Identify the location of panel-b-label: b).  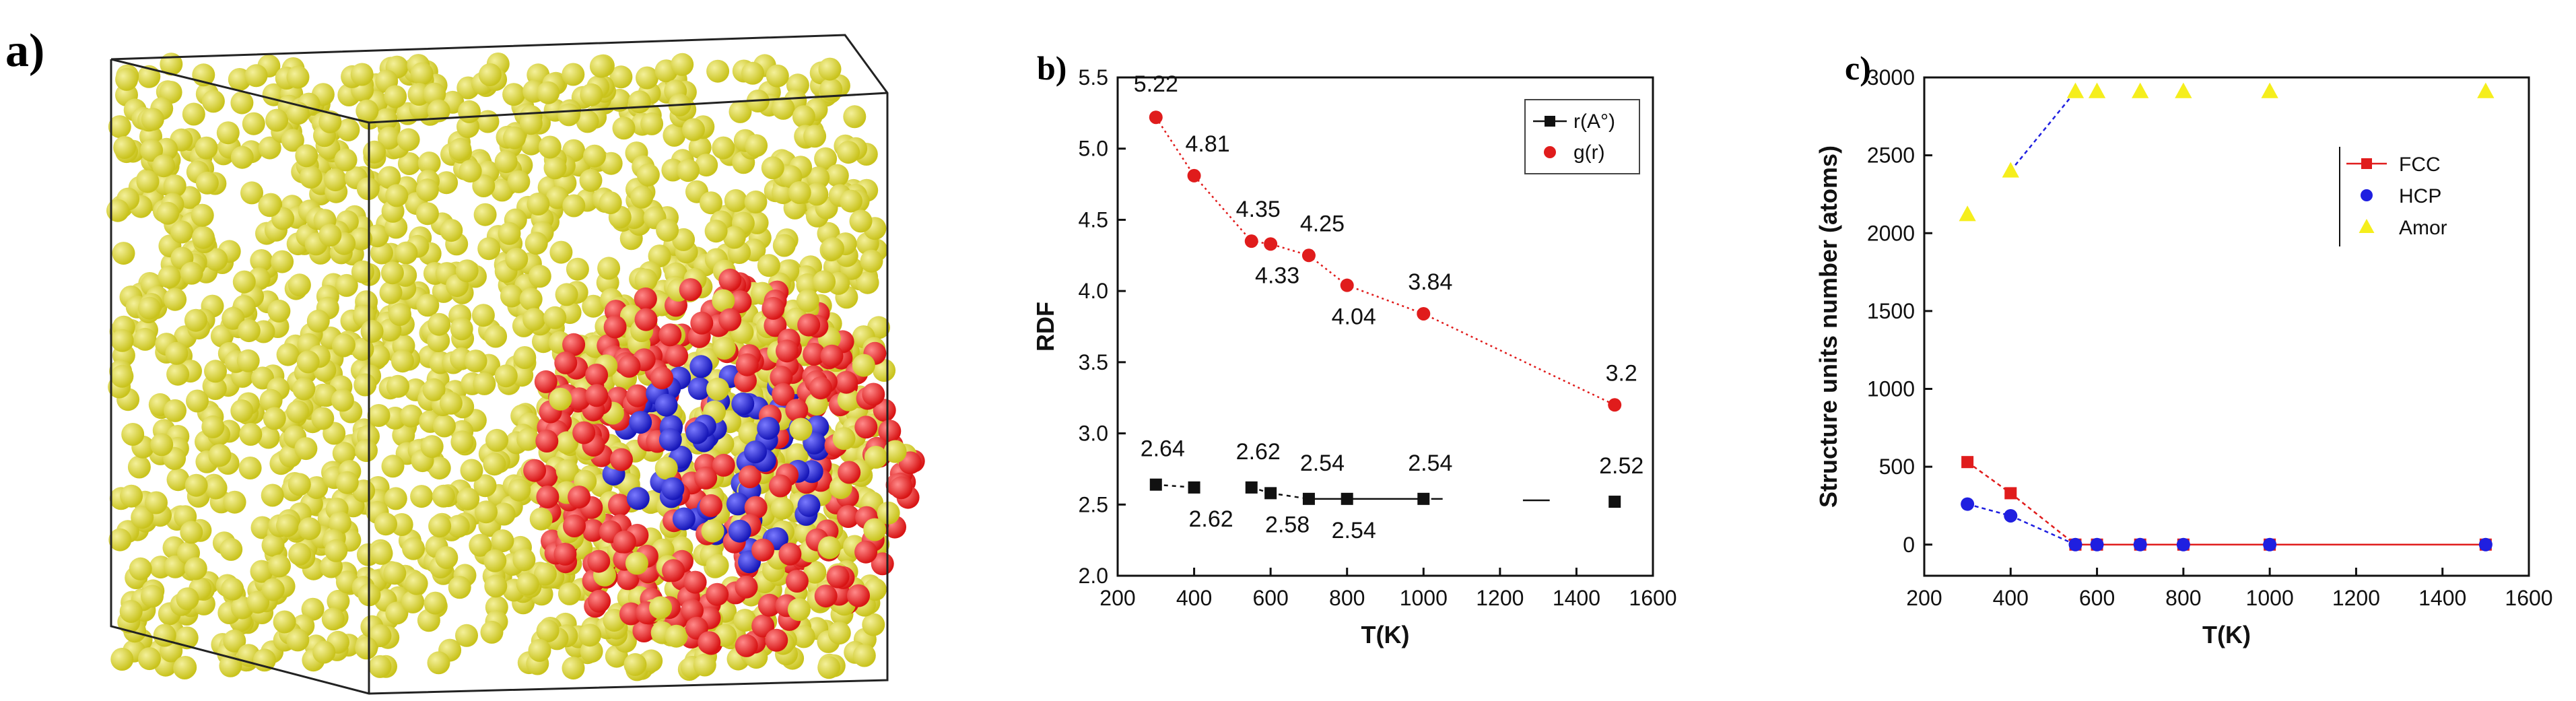
(1051, 68).